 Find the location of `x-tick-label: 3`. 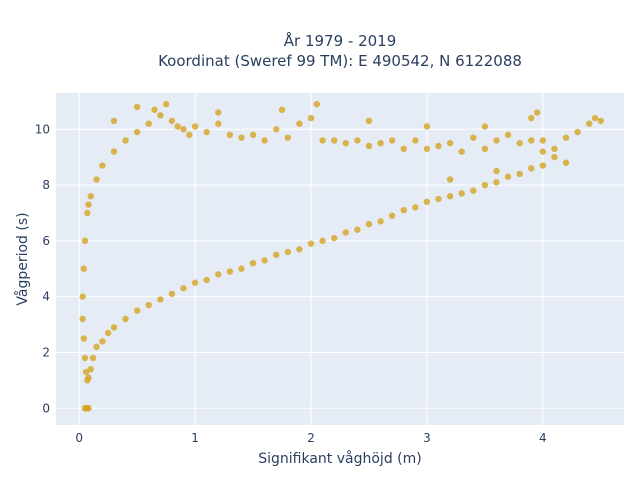

x-tick-label: 3 is located at coordinates (427, 438).